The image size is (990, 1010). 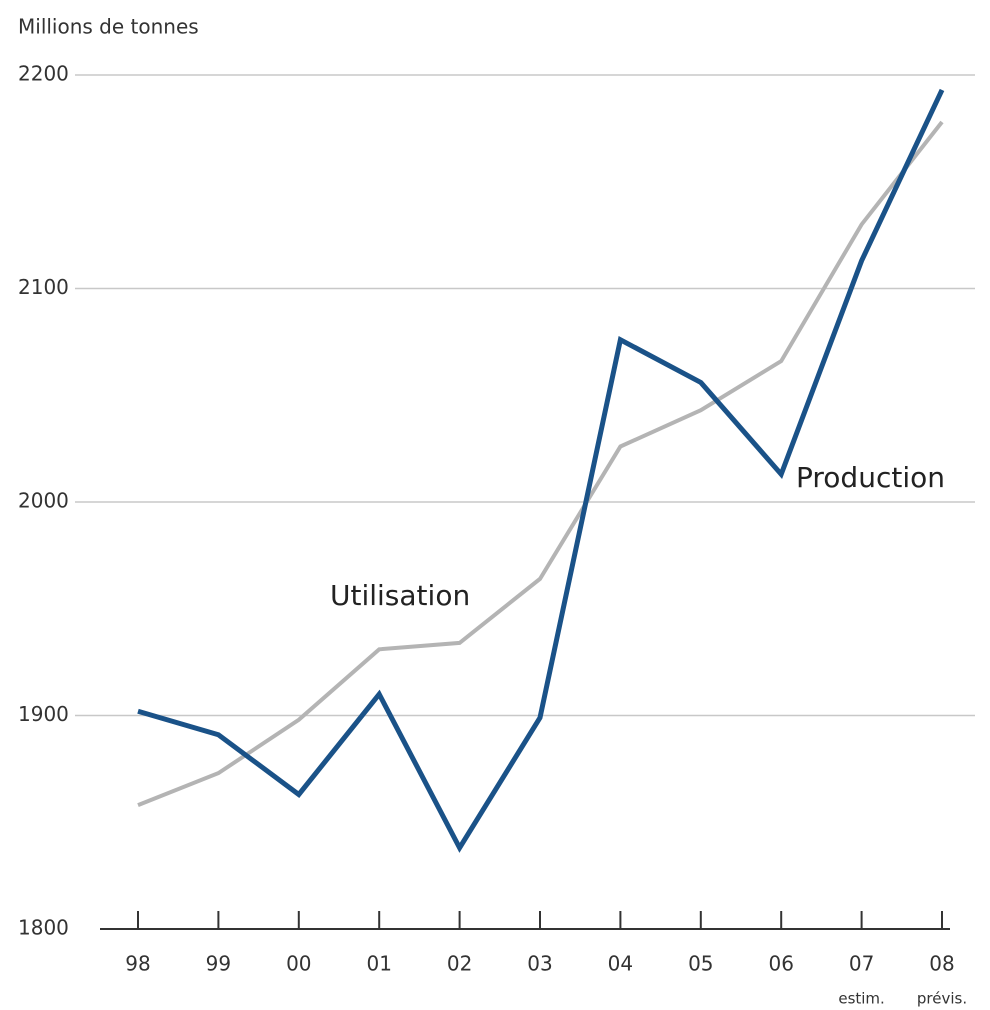 I want to click on x-tick-label: 00, so click(x=298, y=964).